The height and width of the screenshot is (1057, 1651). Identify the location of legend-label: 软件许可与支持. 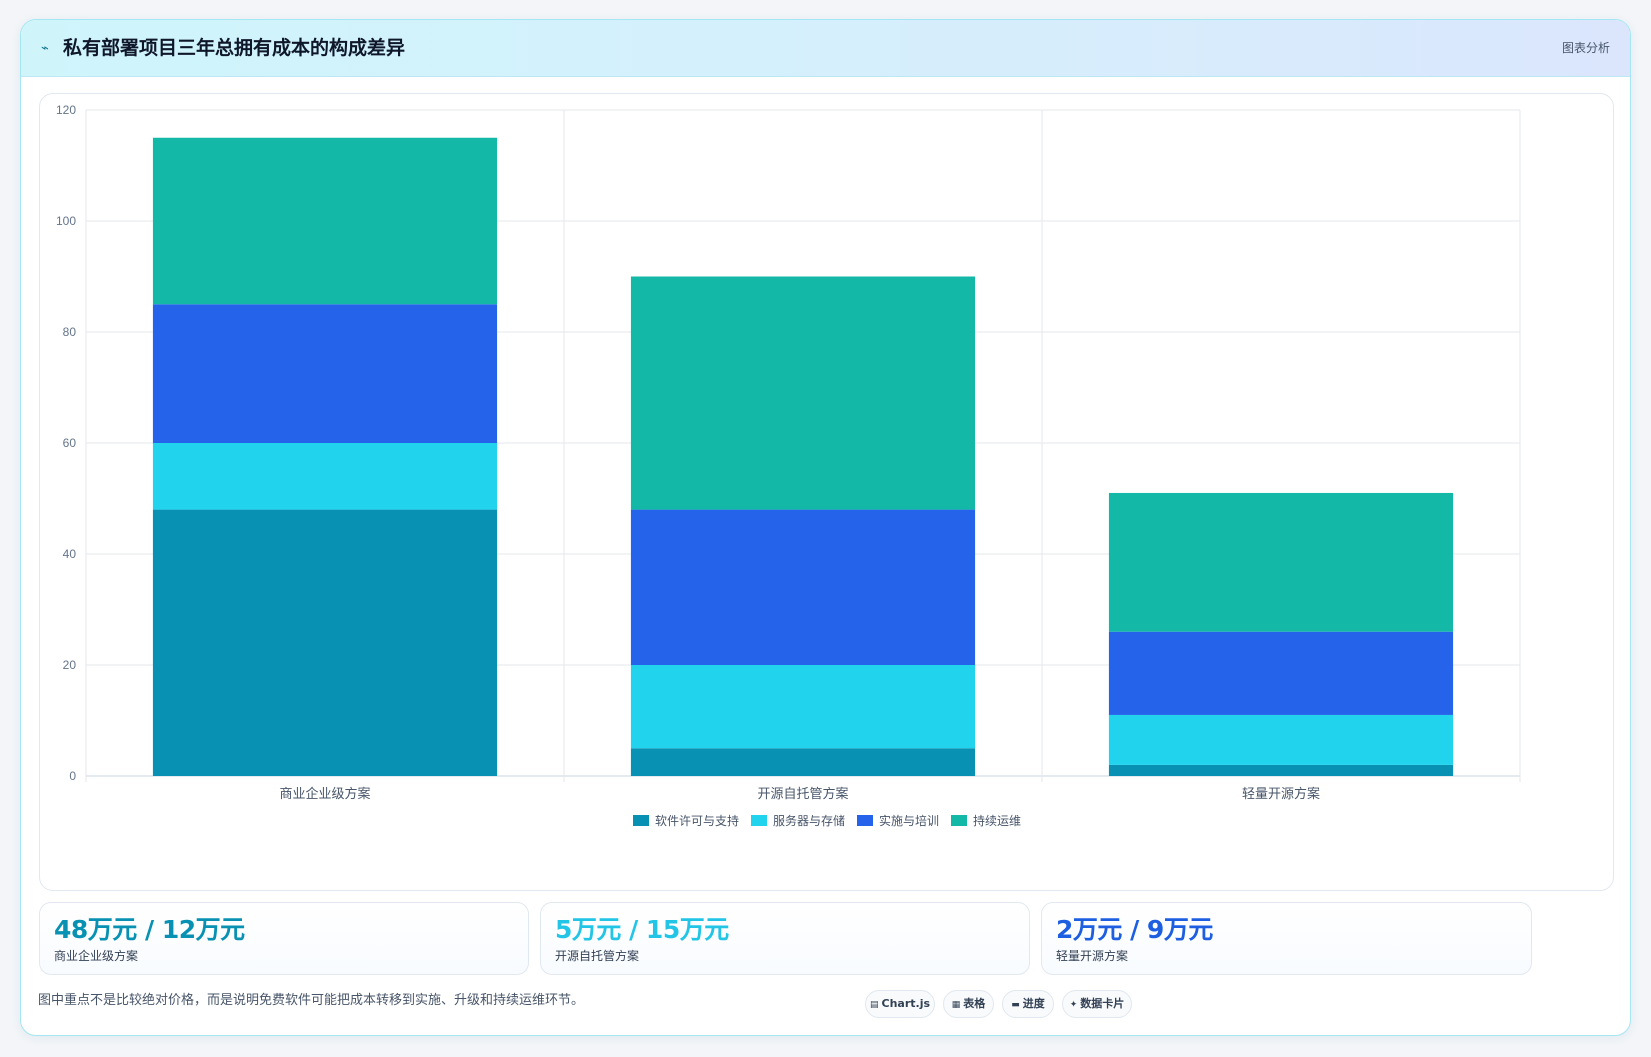
(697, 820).